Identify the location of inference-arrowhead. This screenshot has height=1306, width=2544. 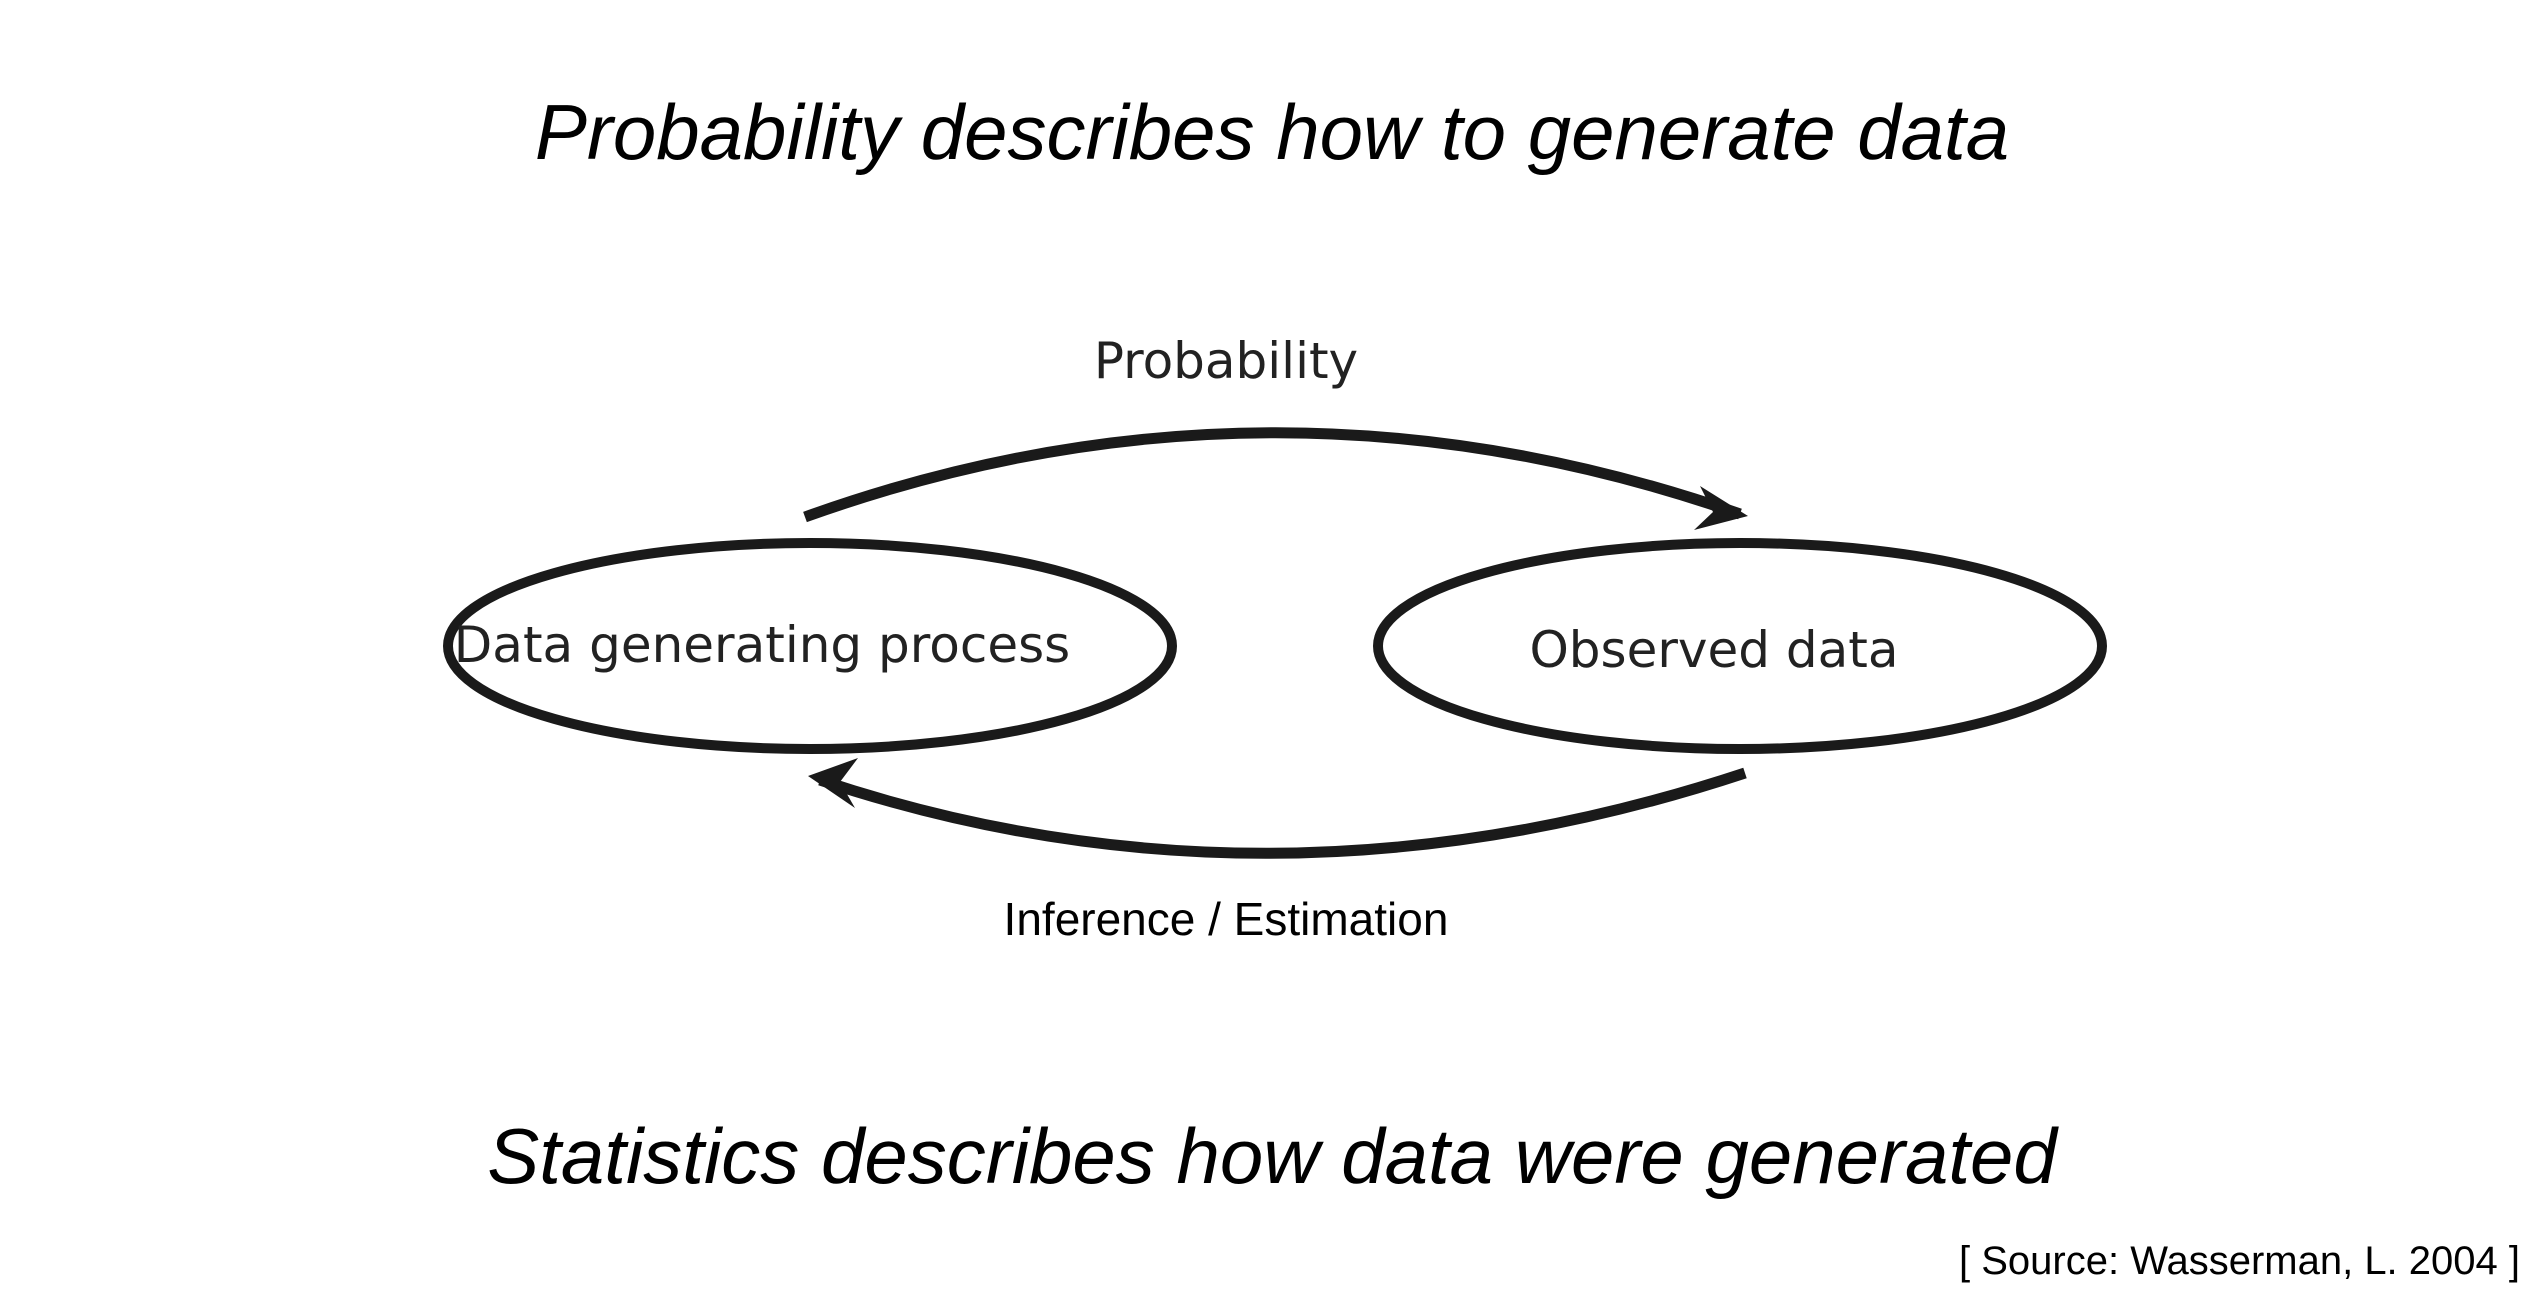
(833, 783).